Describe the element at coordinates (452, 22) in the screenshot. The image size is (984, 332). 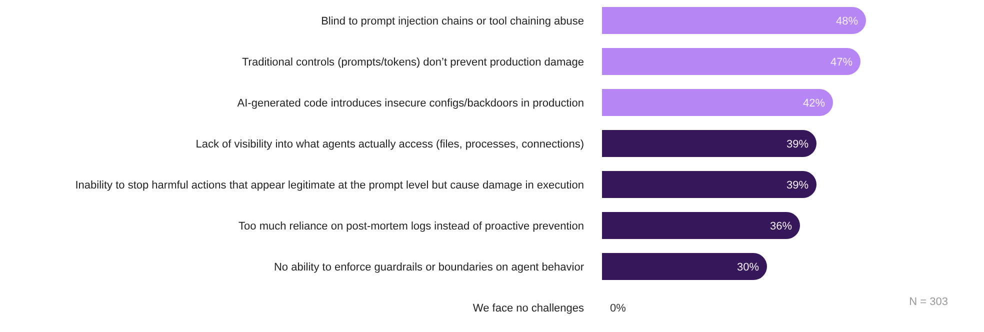
I see `y-tick-label: Blind to prompt injection chains or tool chaining abuse` at that location.